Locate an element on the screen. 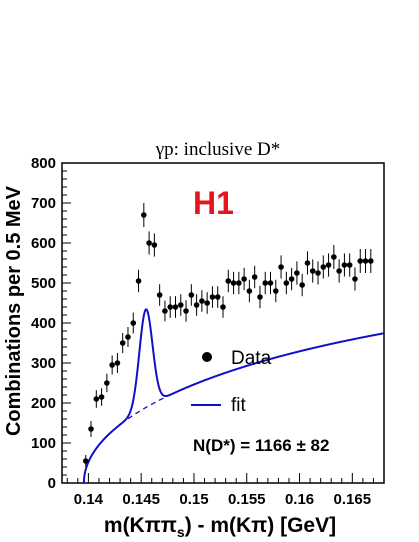  x-tick-label: 0.16 is located at coordinates (299, 499).